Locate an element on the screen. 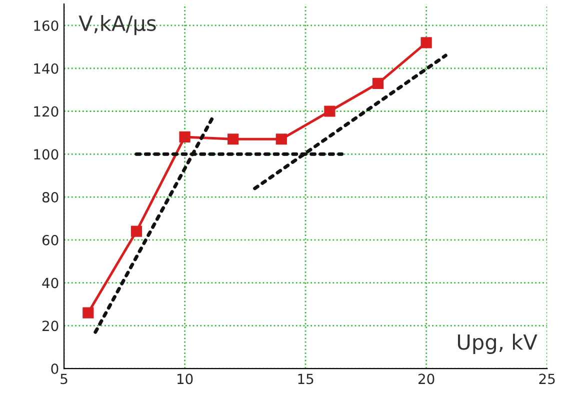 The height and width of the screenshot is (405, 582). x-tick-label: 25 is located at coordinates (547, 379).